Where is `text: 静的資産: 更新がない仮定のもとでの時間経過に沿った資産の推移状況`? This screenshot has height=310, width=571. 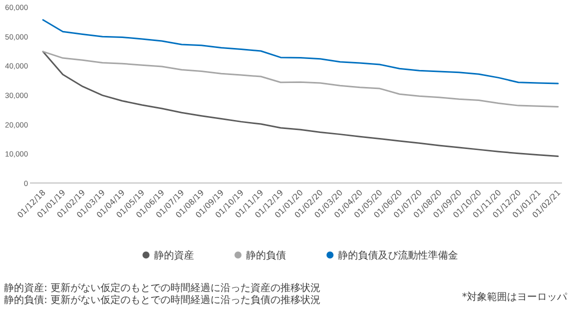
text: 静的資産: 更新がない仮定のもとでの時間経過に沿った資産の推移状況 is located at coordinates (162, 288).